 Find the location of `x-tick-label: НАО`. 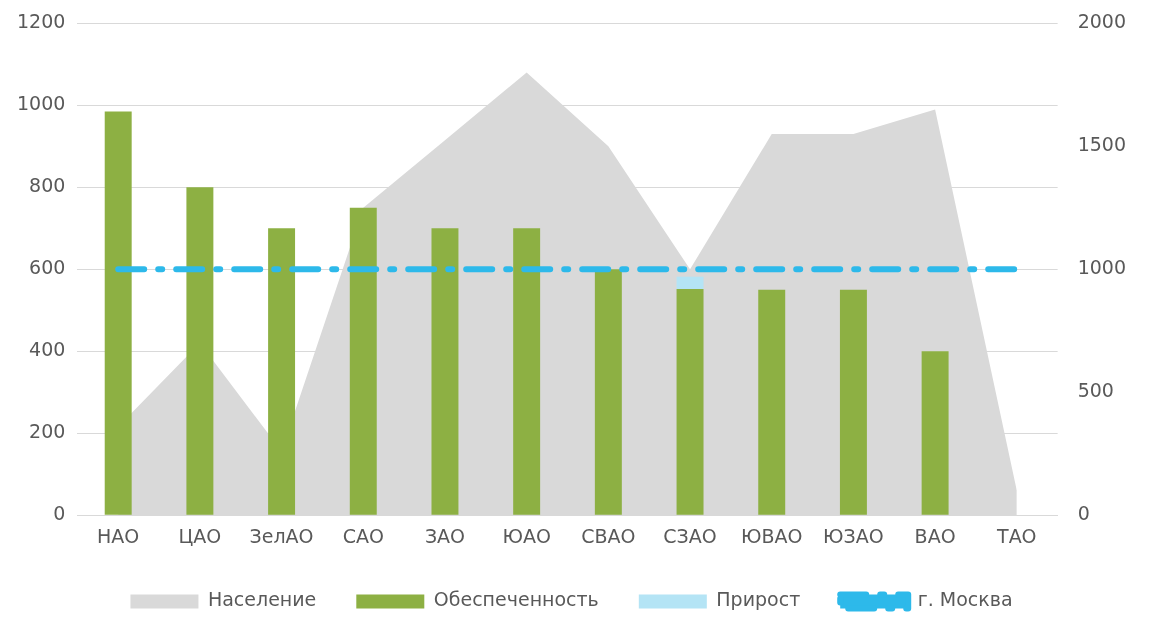

x-tick-label: НАО is located at coordinates (118, 535).